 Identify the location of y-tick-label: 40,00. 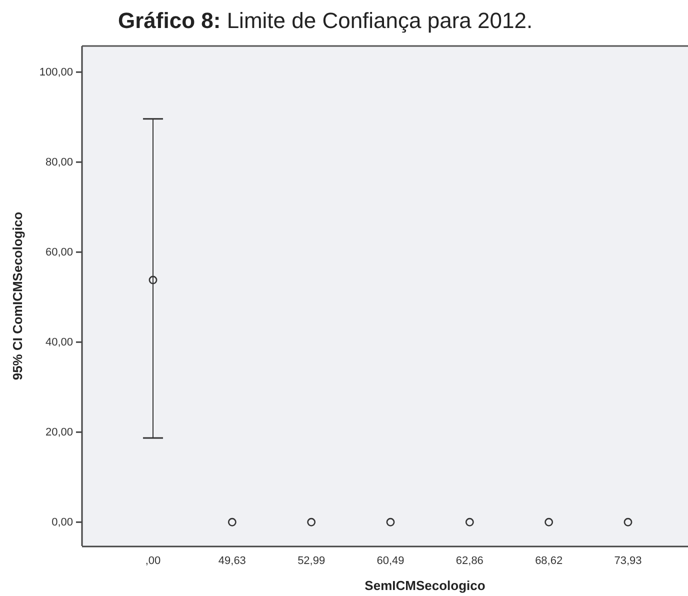
(59, 342).